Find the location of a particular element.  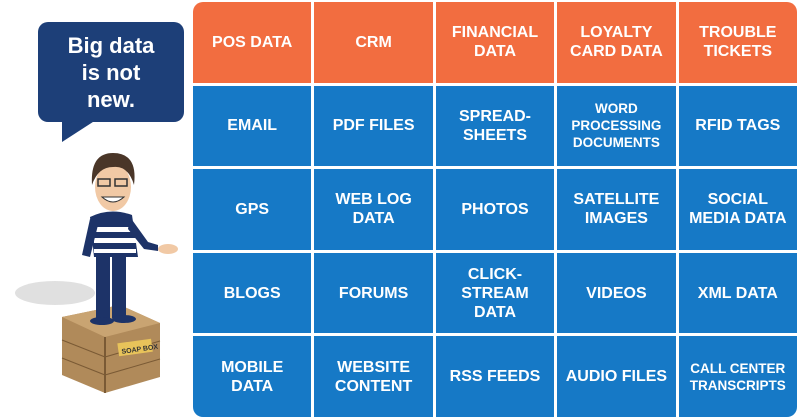

hair is located at coordinates (113, 169).